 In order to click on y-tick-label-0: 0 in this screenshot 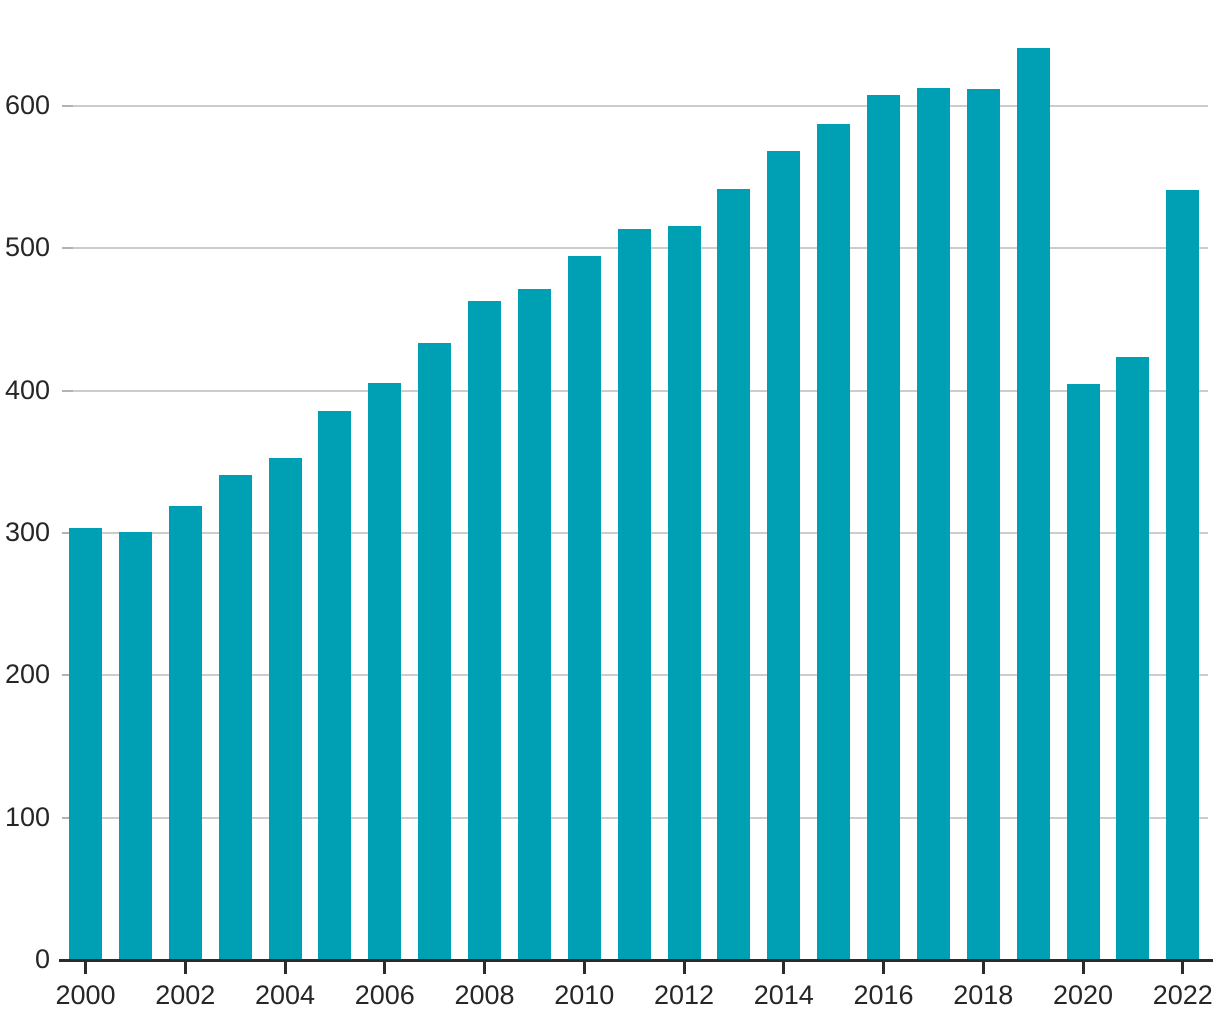, I will do `click(42, 959)`.